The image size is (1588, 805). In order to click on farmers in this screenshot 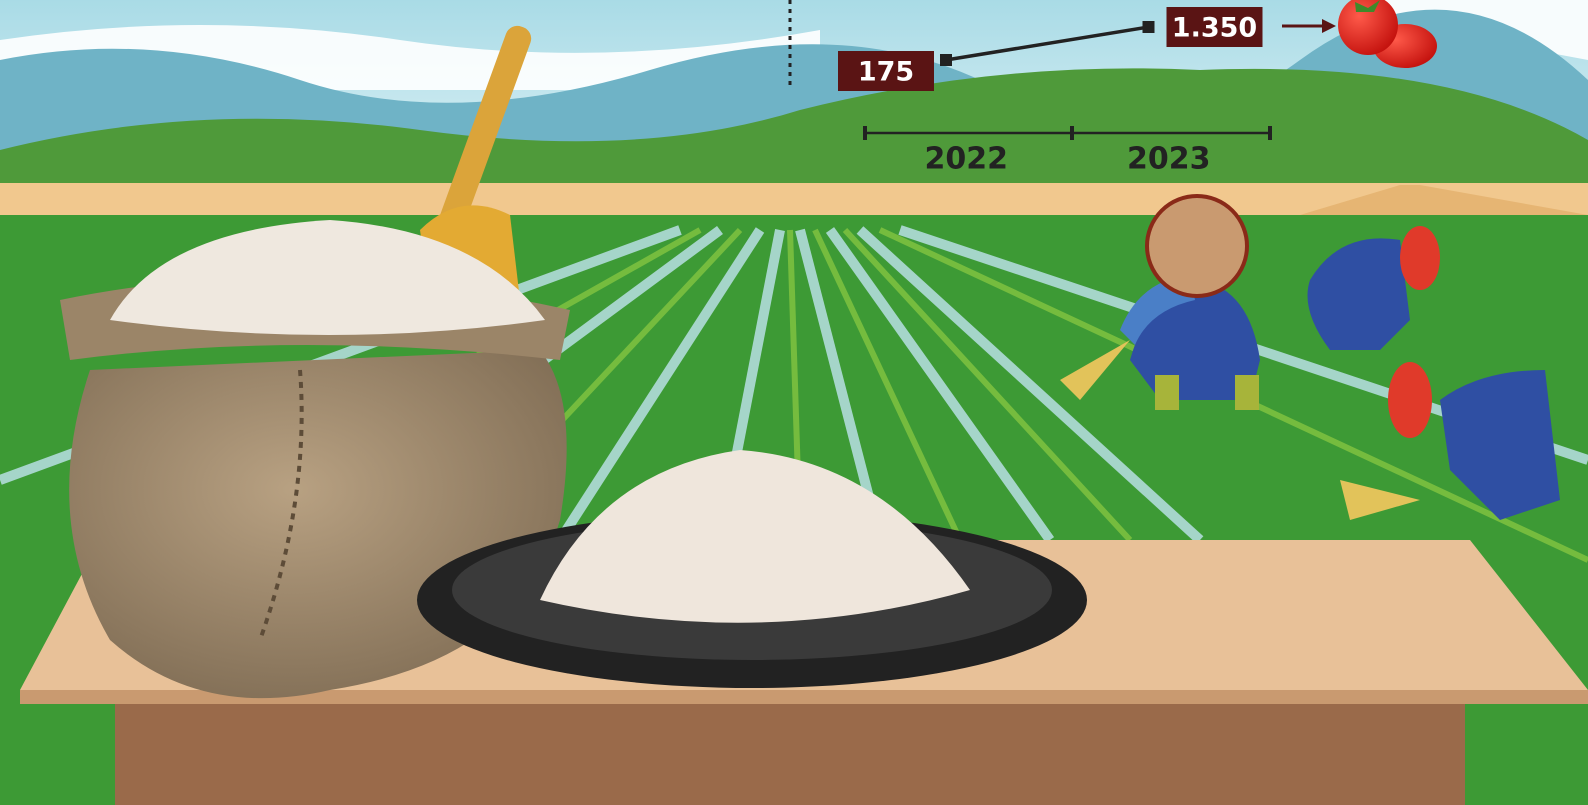, I will do `click(1310, 357)`.